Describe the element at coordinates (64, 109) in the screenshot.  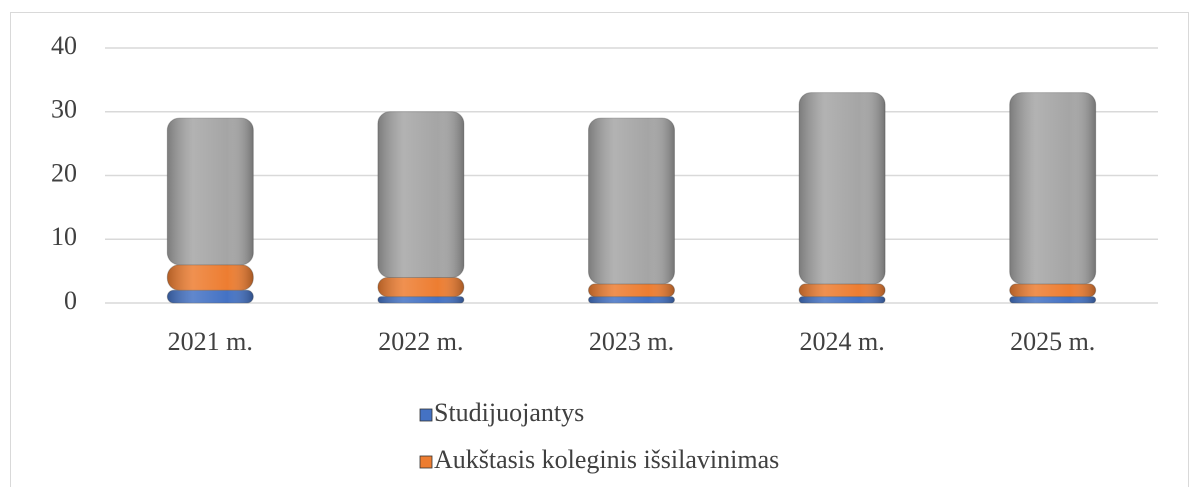
I see `y-tick-label: 30` at that location.